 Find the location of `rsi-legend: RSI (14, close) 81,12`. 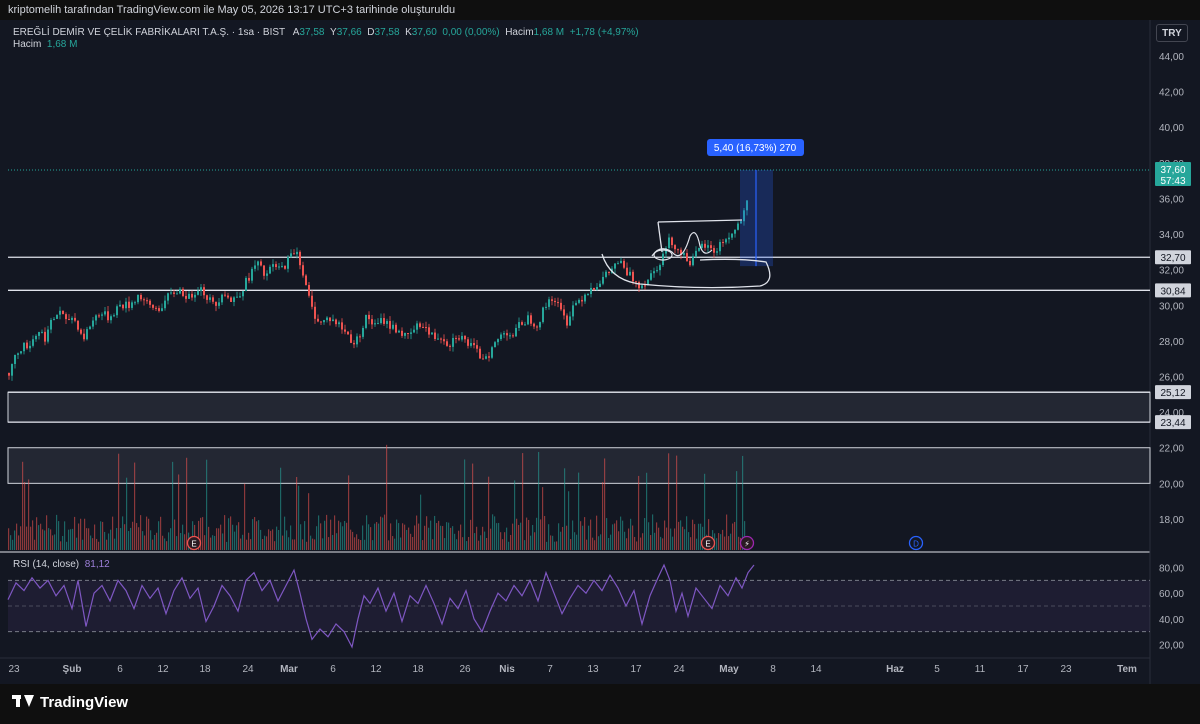

rsi-legend: RSI (14, close) 81,12 is located at coordinates (61, 564).